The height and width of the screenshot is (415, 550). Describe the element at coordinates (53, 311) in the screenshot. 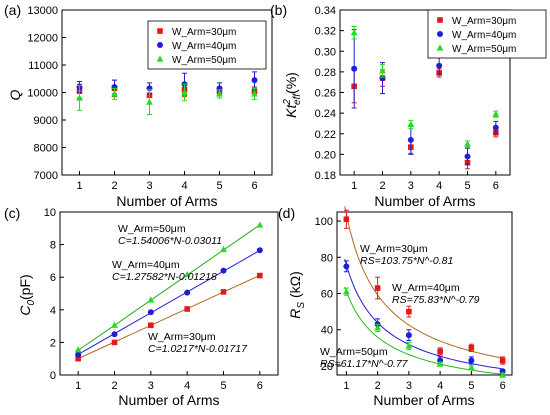

I see `y-tick-label: 4` at that location.